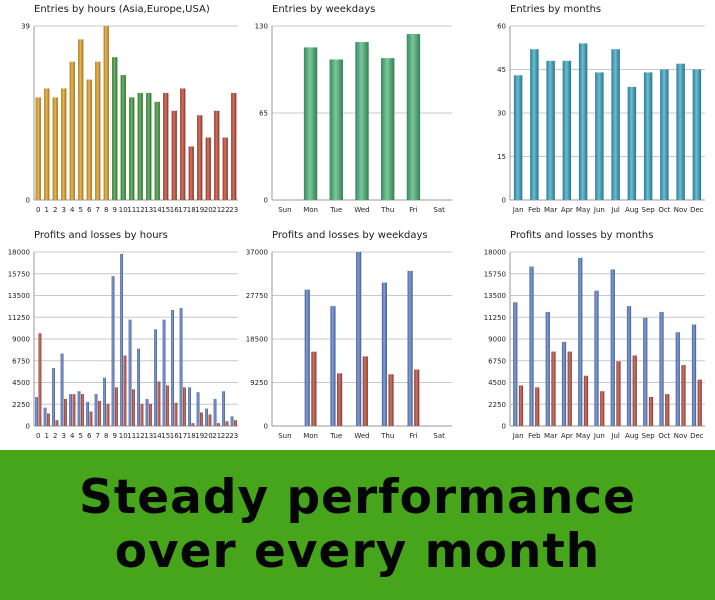 The width and height of the screenshot is (715, 600). I want to click on x-tick-label: Jun, so click(599, 210).